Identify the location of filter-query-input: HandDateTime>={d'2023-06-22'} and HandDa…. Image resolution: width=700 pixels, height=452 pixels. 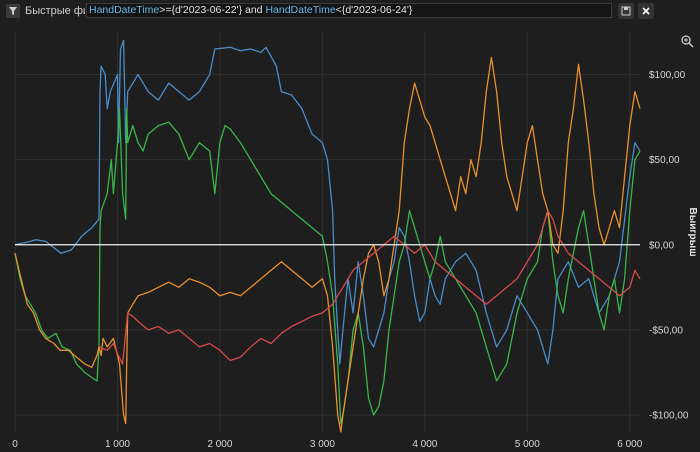
(349, 10).